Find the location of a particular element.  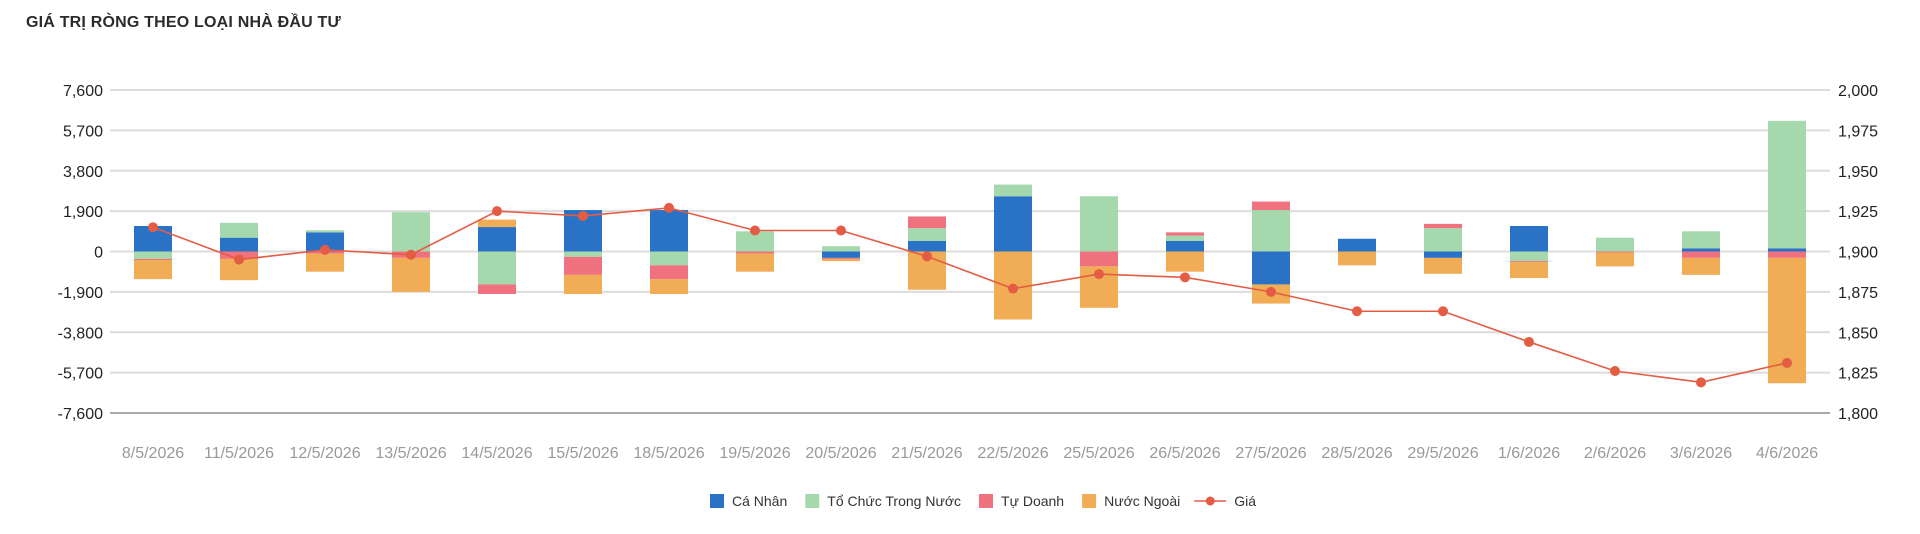

x-tick-label: 20/5/2026 is located at coordinates (840, 453).